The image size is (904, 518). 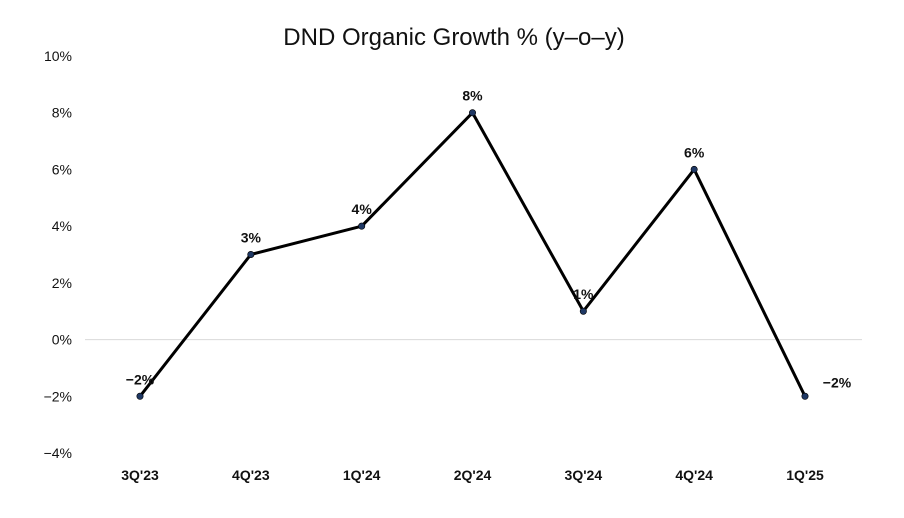 What do you see at coordinates (140, 475) in the screenshot?
I see `x-tick-label: 3Q'23` at bounding box center [140, 475].